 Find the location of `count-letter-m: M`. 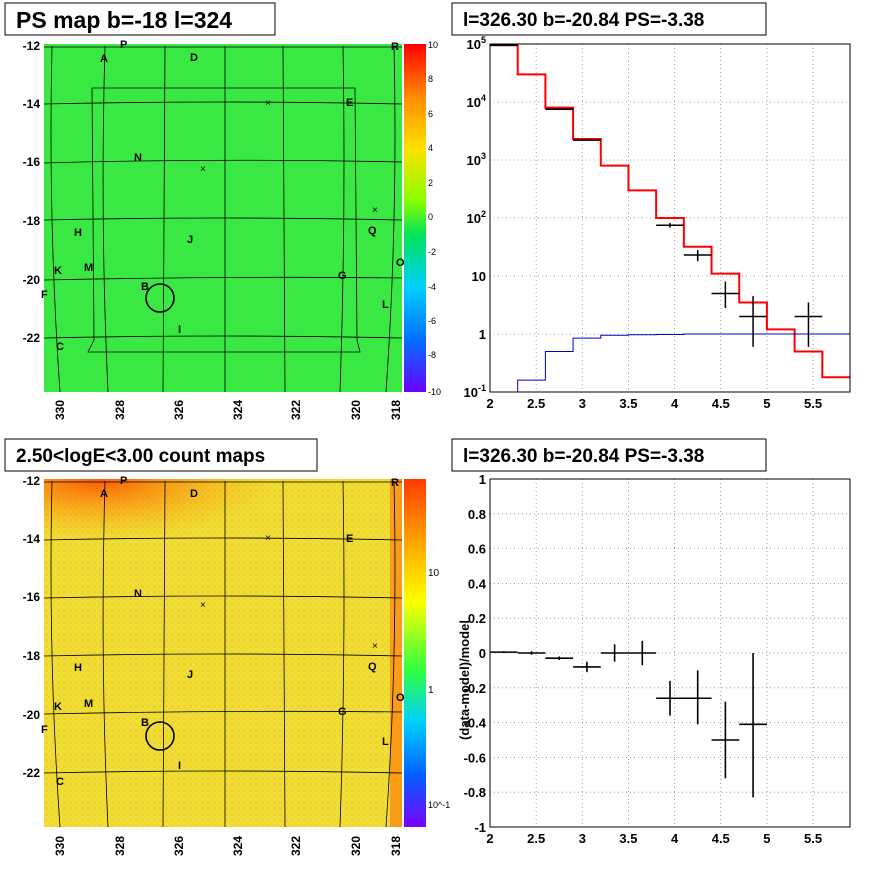

count-letter-m: M is located at coordinates (88, 704).